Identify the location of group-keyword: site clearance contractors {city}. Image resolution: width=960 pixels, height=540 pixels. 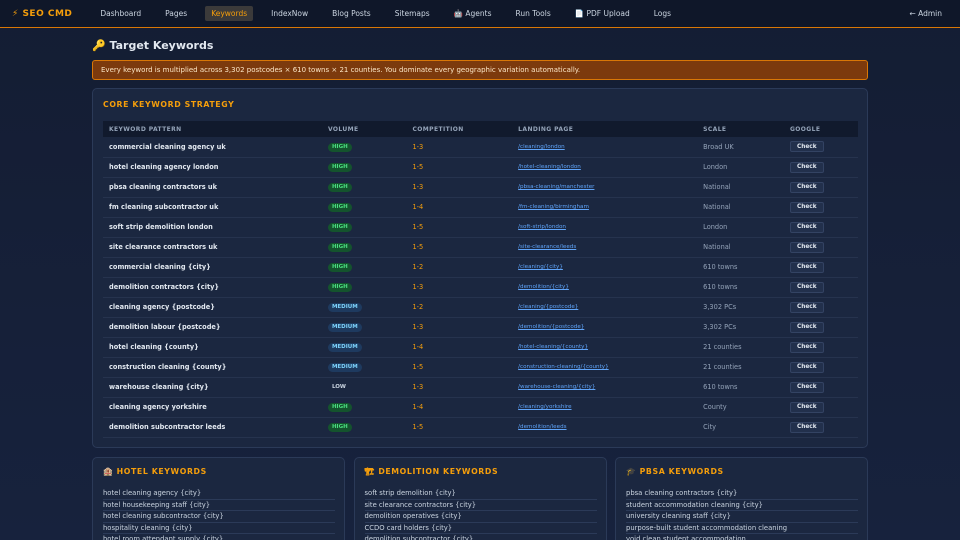
(480, 505).